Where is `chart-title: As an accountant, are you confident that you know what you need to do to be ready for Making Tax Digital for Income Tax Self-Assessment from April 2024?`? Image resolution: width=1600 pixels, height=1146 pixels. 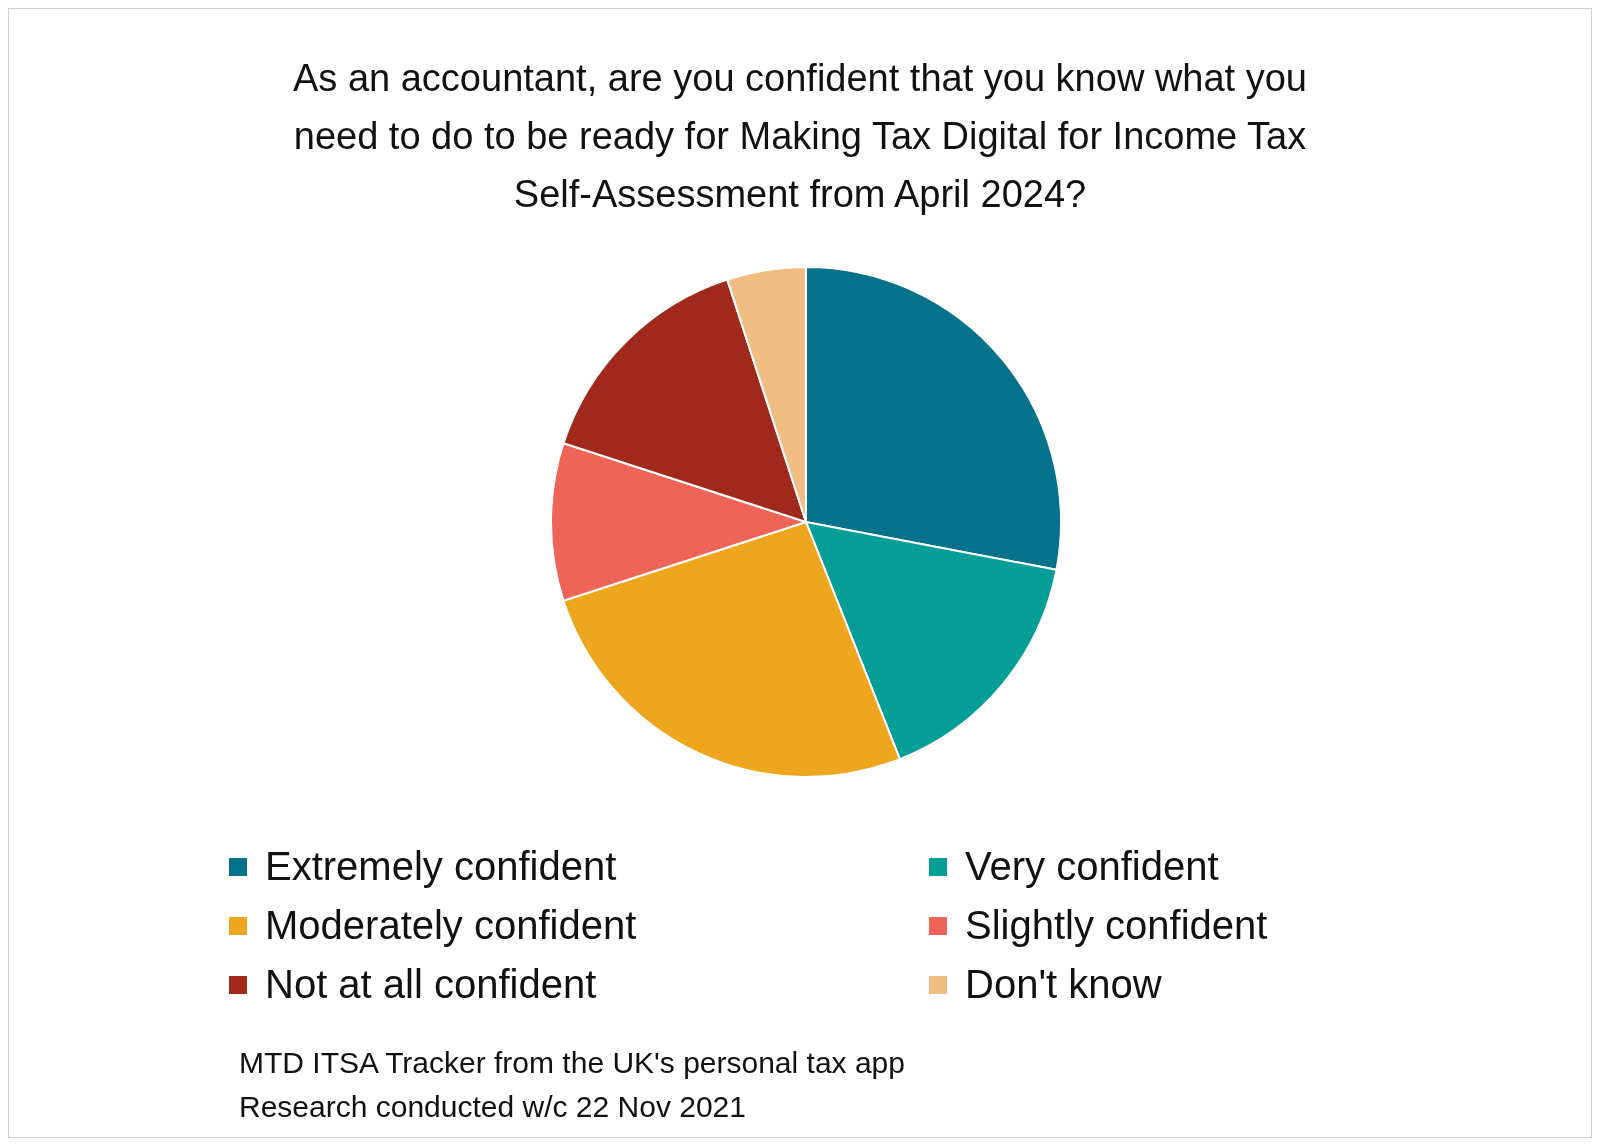
chart-title: As an accountant, are you confident that you know what you need to do to be ready for Making Tax Digital for Income Tax Self-Assessment from April 2024? is located at coordinates (800, 136).